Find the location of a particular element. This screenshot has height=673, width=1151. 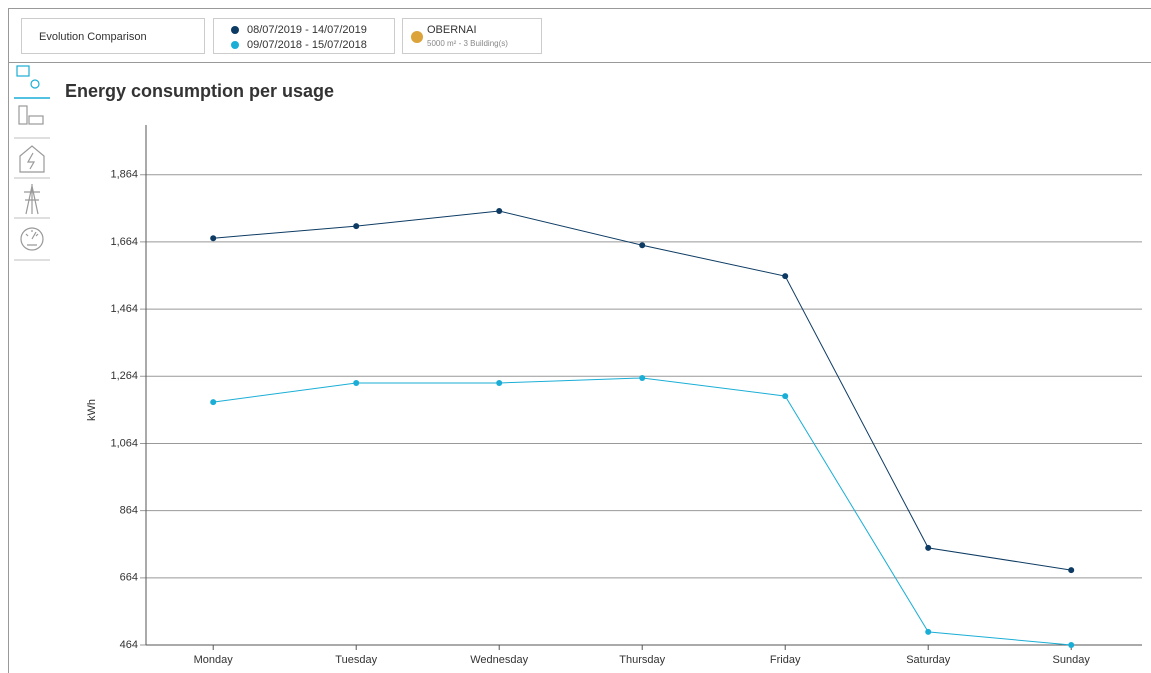

y-tick-label: 1,064 is located at coordinates (124, 443).